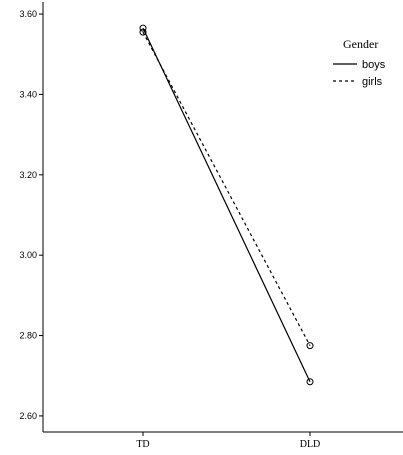  What do you see at coordinates (28, 416) in the screenshot?
I see `y-tick-label: 2.60` at bounding box center [28, 416].